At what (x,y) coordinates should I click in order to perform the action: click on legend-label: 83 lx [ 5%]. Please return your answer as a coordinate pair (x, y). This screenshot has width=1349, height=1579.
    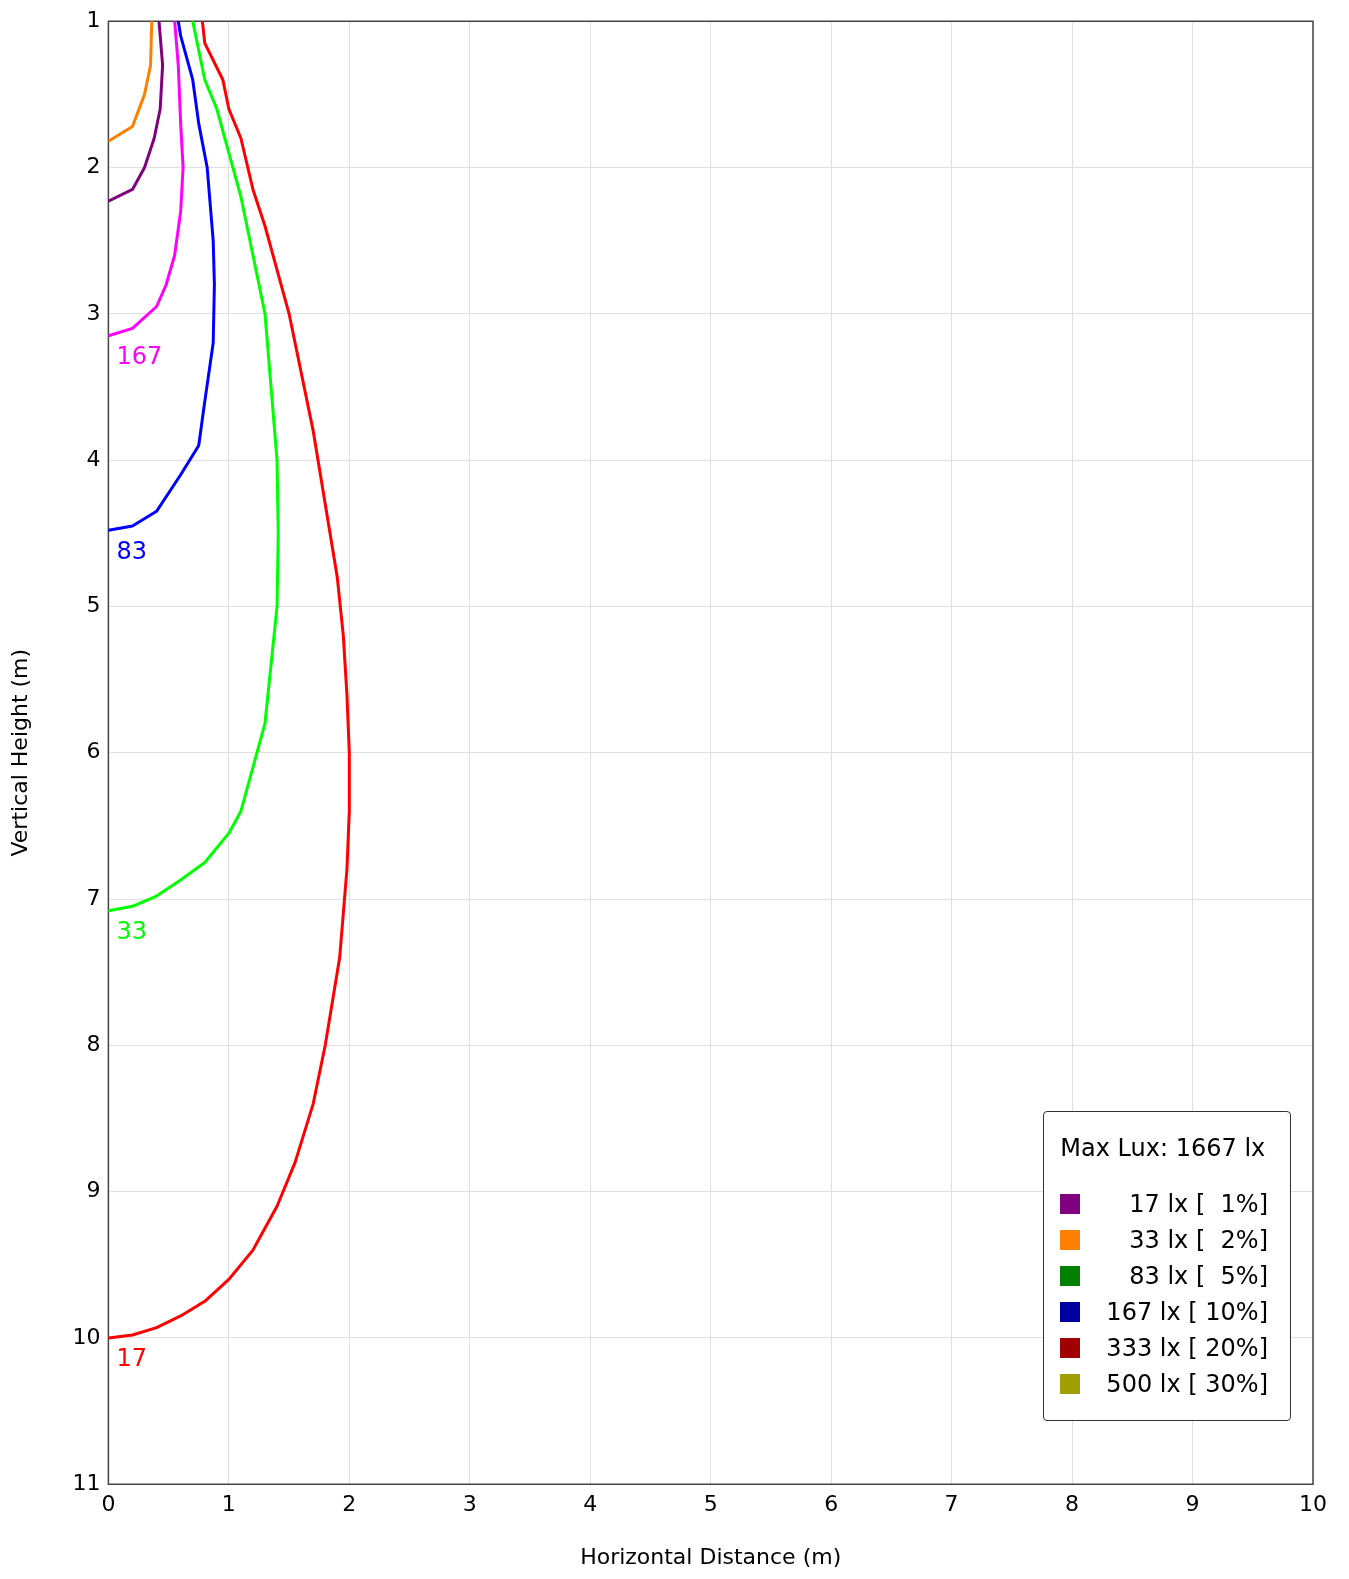
    Looking at the image, I should click on (1198, 1276).